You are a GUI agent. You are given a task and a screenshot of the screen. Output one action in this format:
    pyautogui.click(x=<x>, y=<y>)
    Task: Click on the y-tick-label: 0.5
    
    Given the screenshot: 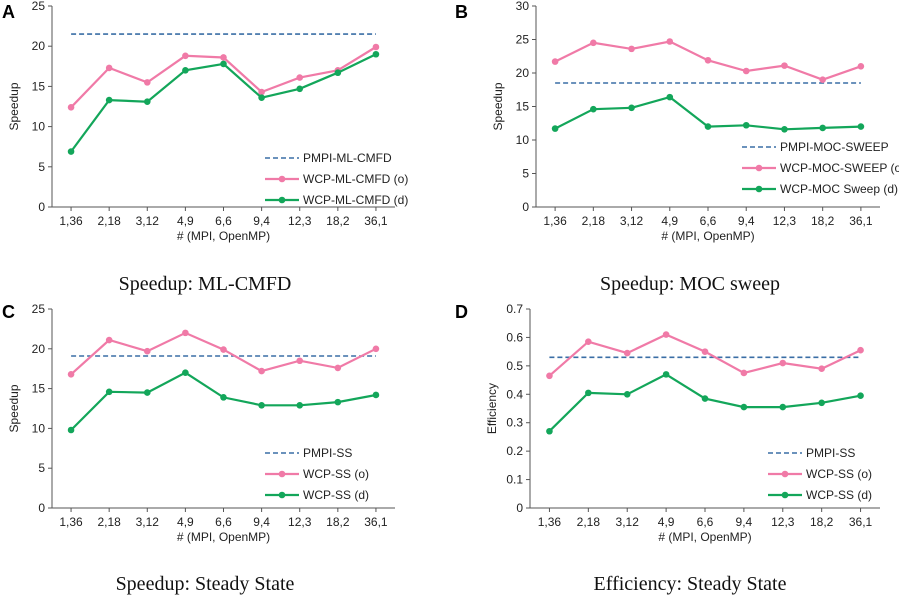 What is the action you would take?
    pyautogui.click(x=514, y=366)
    